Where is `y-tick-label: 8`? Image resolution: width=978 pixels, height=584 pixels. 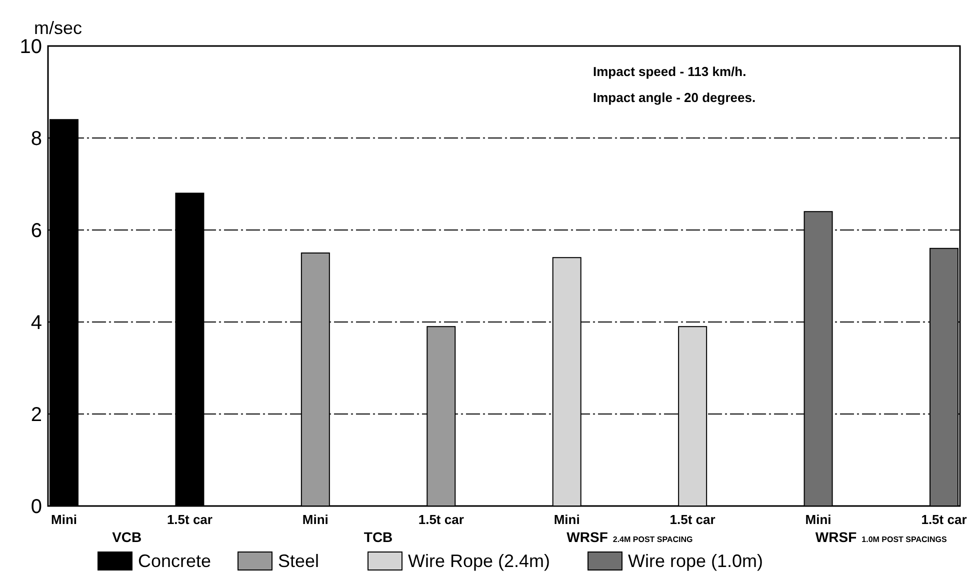
y-tick-label: 8 is located at coordinates (36, 139).